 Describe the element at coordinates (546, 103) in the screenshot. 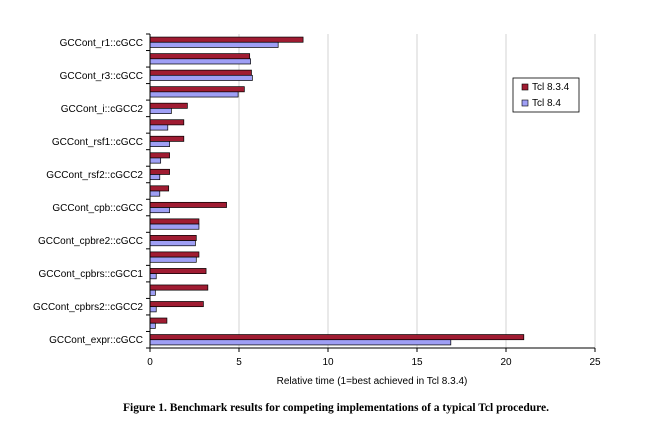

I see `legend-label-tcl-84: Tcl 8.4` at that location.